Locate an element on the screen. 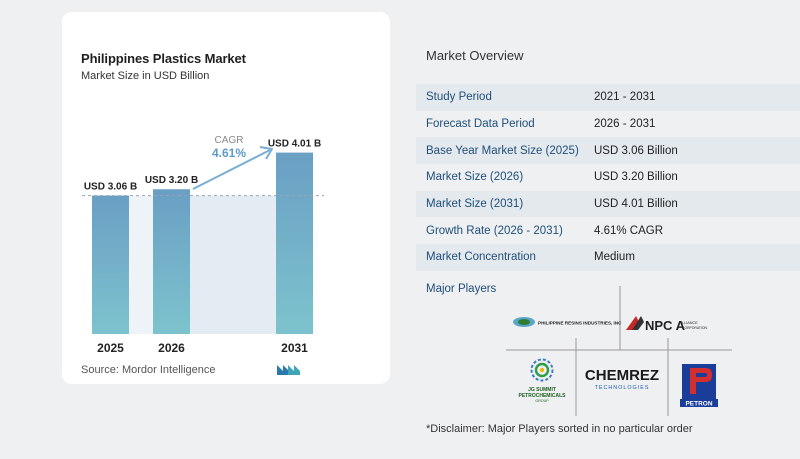 Image resolution: width=800 pixels, height=459 pixels. data-label-2031: USD 4.01 B is located at coordinates (294, 144).